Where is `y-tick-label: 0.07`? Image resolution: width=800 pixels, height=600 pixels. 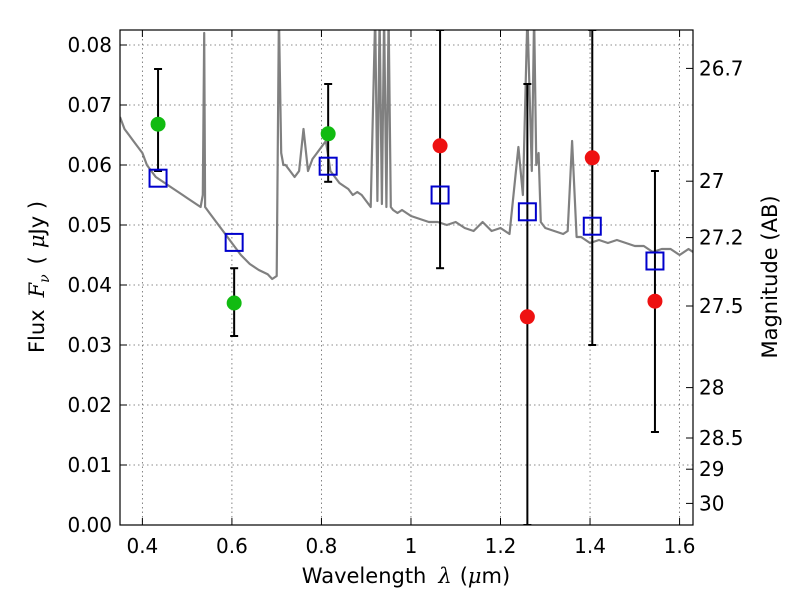 y-tick-label: 0.07 is located at coordinates (89, 105).